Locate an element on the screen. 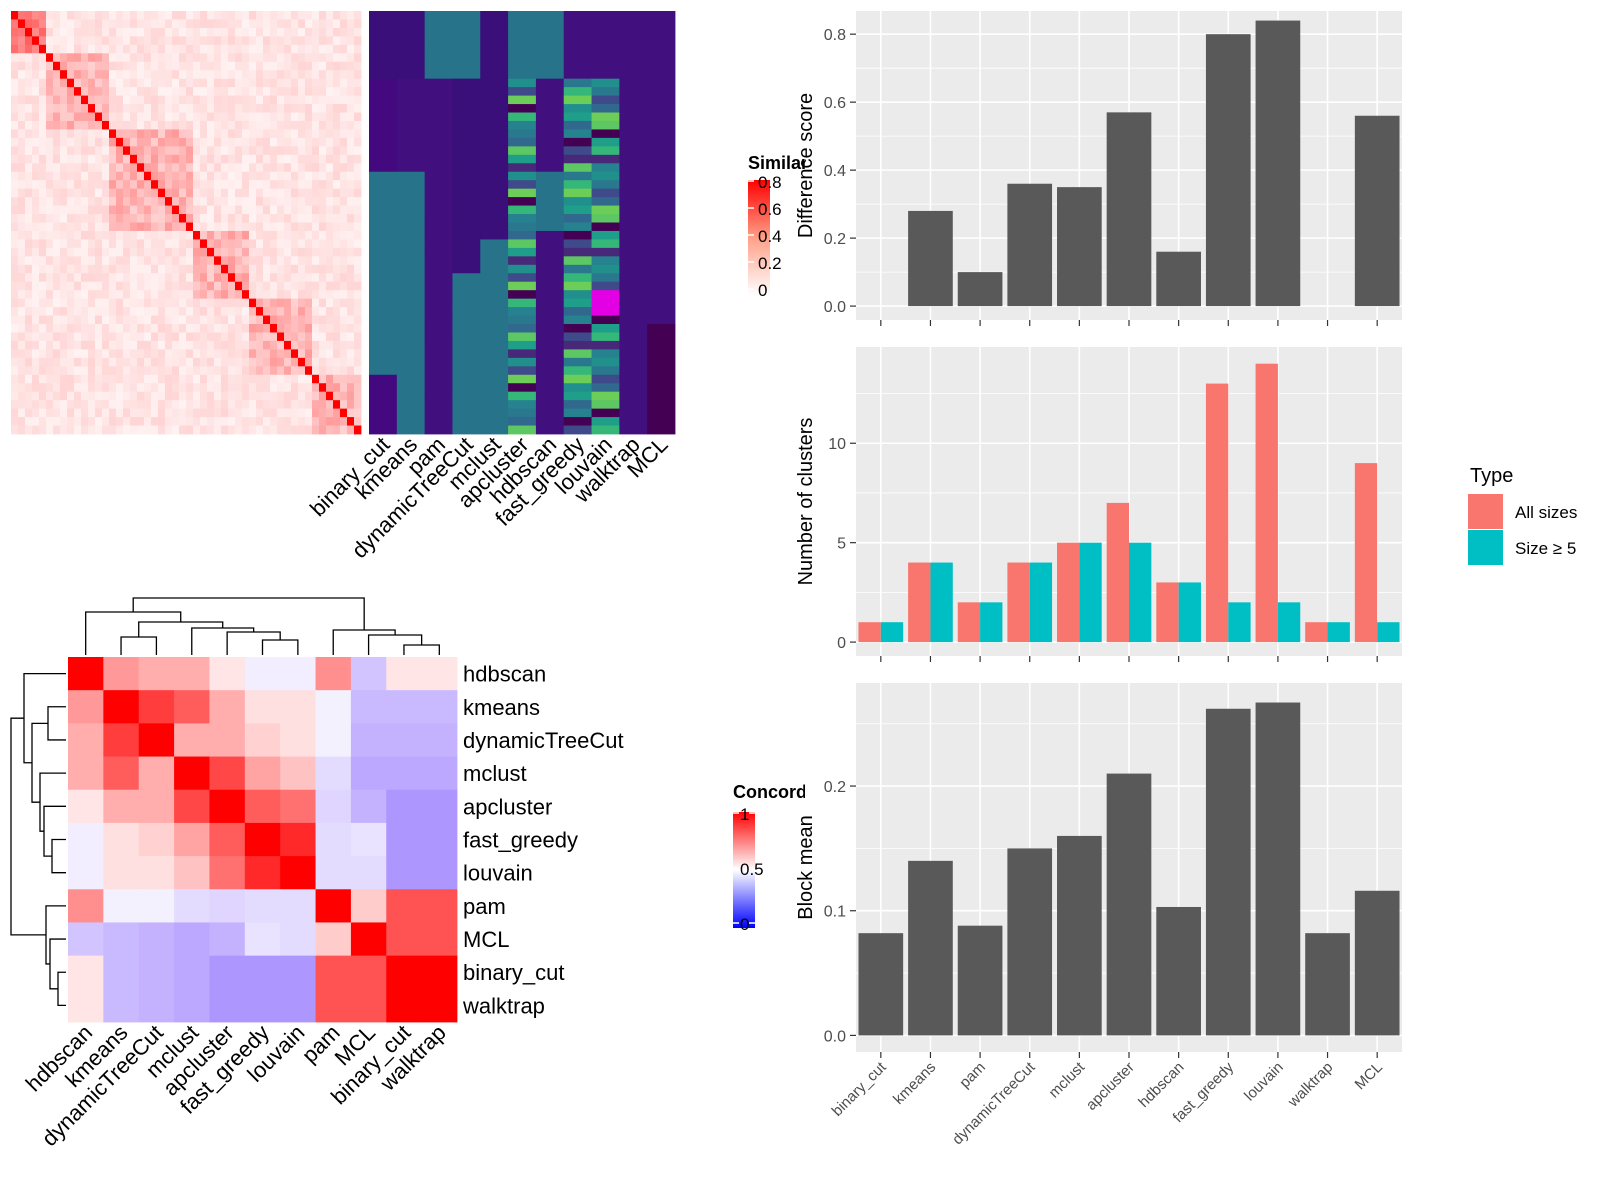 This screenshot has width=1600, height=1200. bar-size5 is located at coordinates (1289, 622).